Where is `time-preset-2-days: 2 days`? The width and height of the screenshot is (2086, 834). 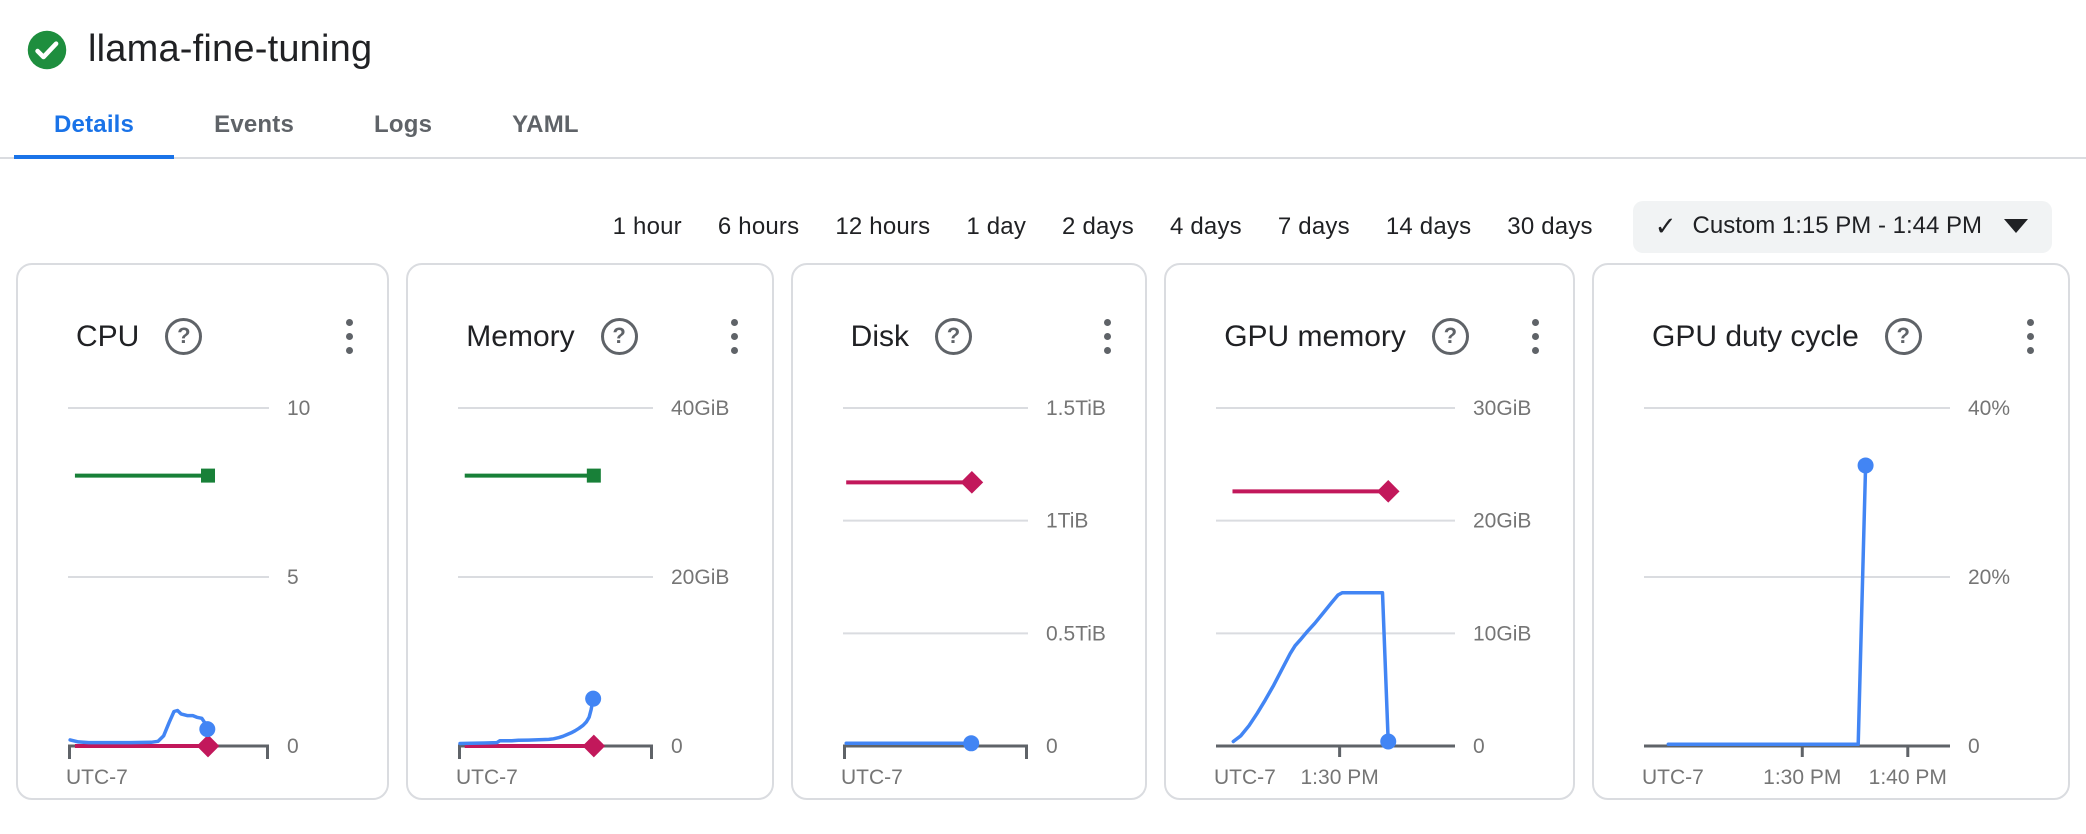 time-preset-2-days: 2 days is located at coordinates (1098, 227).